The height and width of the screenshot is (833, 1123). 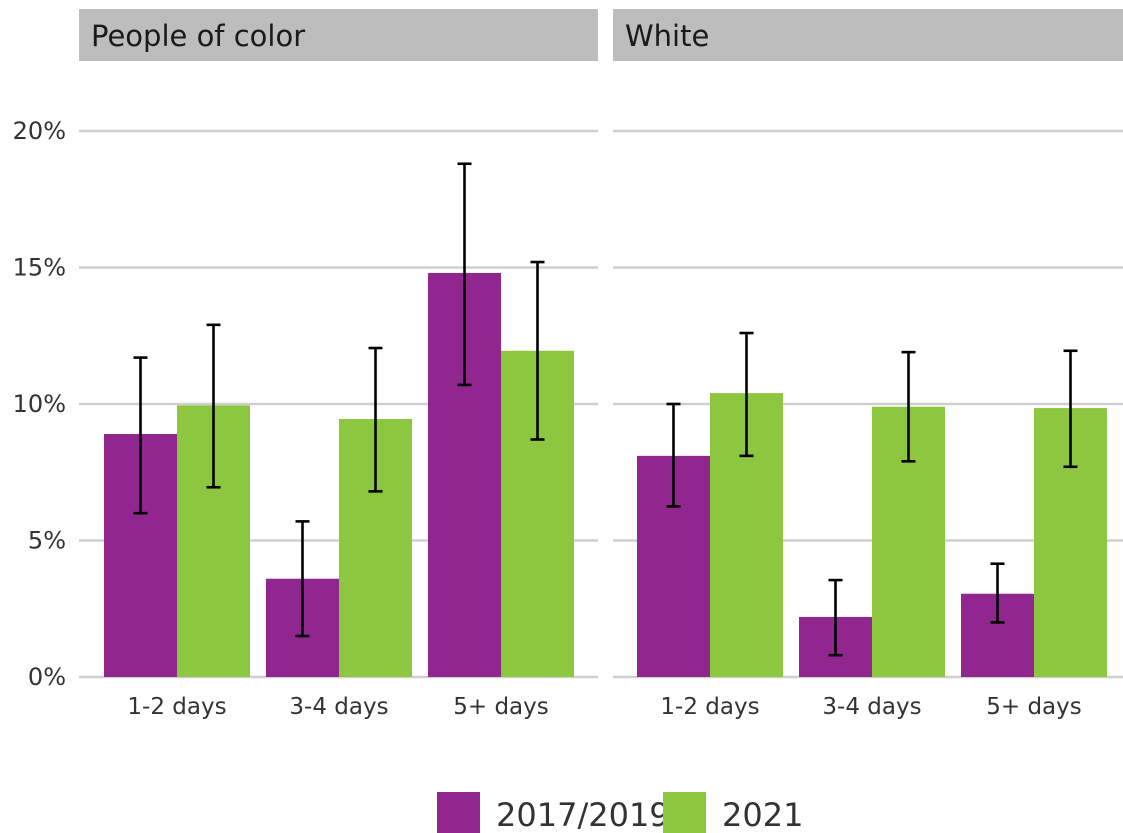 I want to click on legend-label: 2021, so click(x=762, y=814).